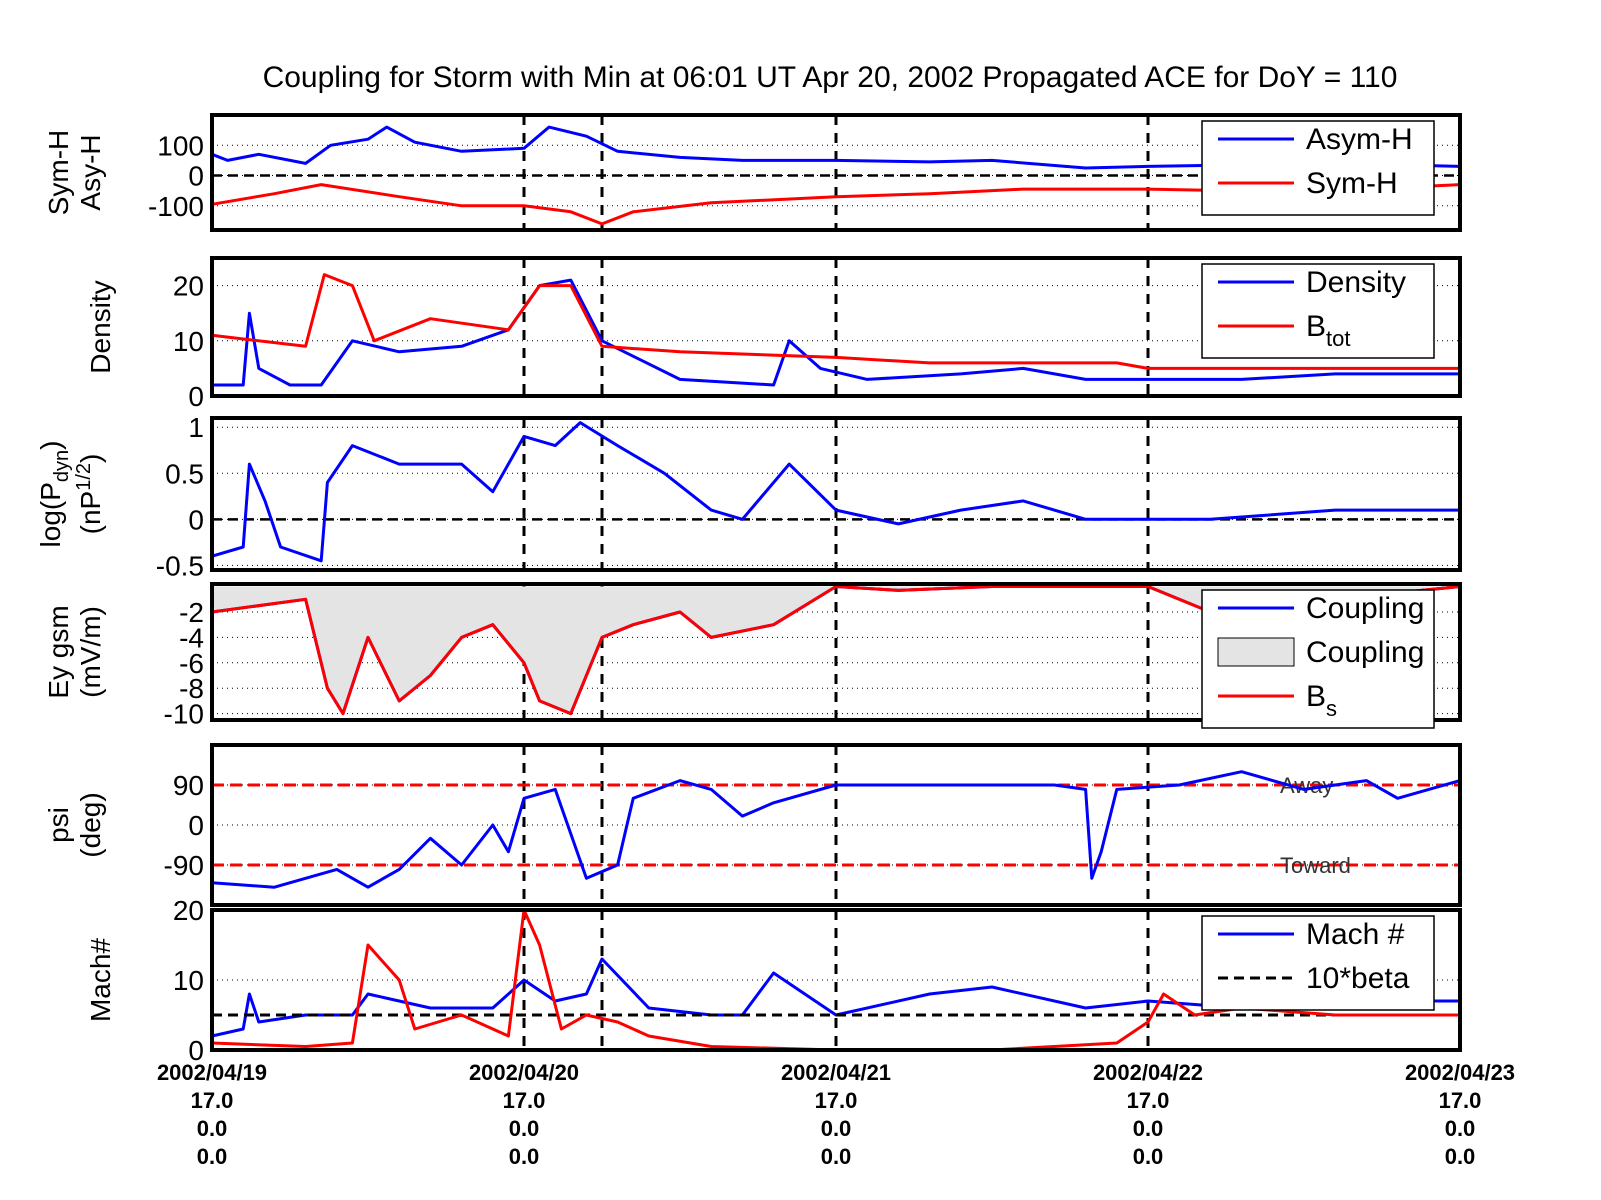 The image size is (1601, 1200). What do you see at coordinates (1355, 934) in the screenshot?
I see `legend-label: Mach #` at bounding box center [1355, 934].